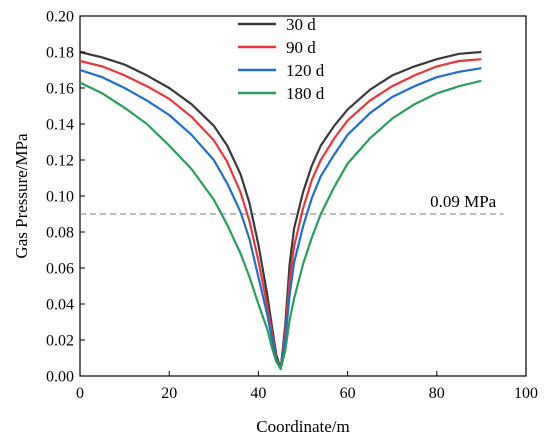 The width and height of the screenshot is (550, 440). Describe the element at coordinates (60, 377) in the screenshot. I see `y-tick-label: 0.00` at that location.